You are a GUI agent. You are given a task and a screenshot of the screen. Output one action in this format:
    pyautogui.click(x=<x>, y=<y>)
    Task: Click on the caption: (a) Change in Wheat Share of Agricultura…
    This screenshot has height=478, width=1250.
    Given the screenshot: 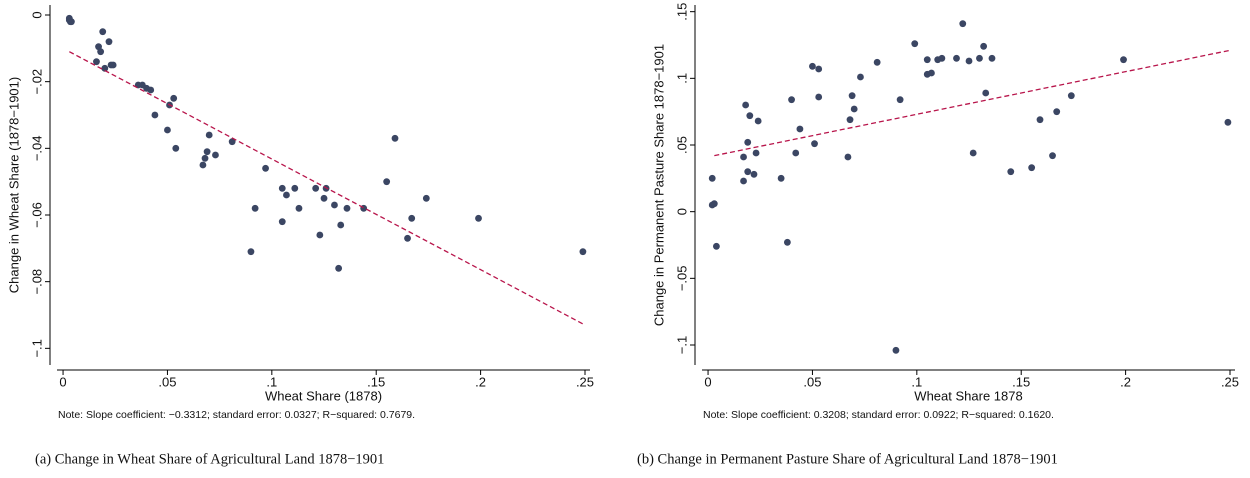 What is the action you would take?
    pyautogui.click(x=209, y=459)
    